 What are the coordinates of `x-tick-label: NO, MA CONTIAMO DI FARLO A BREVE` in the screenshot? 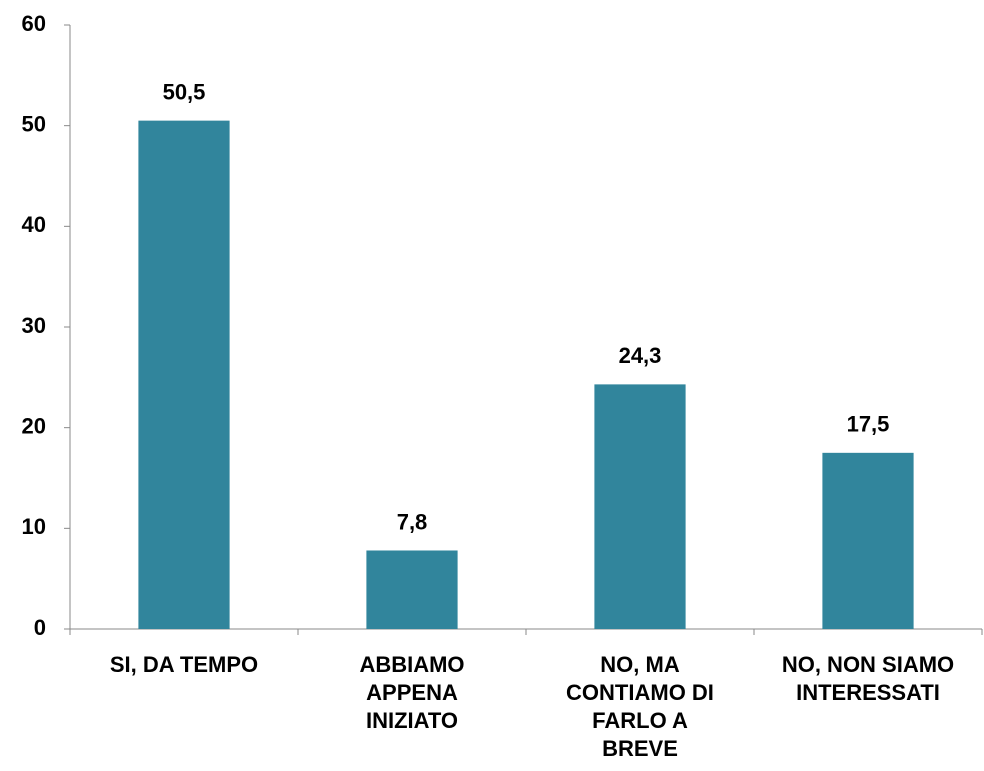 It's located at (640, 706).